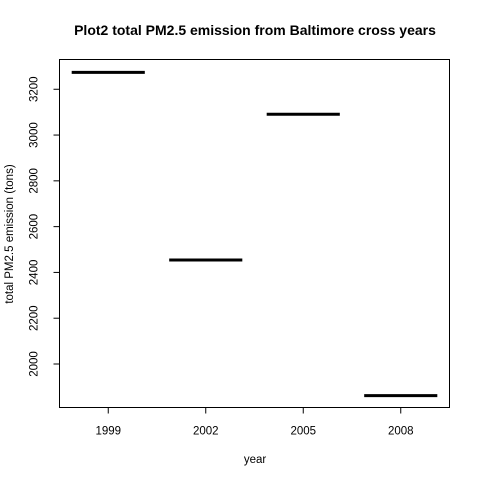  Describe the element at coordinates (255, 460) in the screenshot. I see `x-axis-label: year` at that location.